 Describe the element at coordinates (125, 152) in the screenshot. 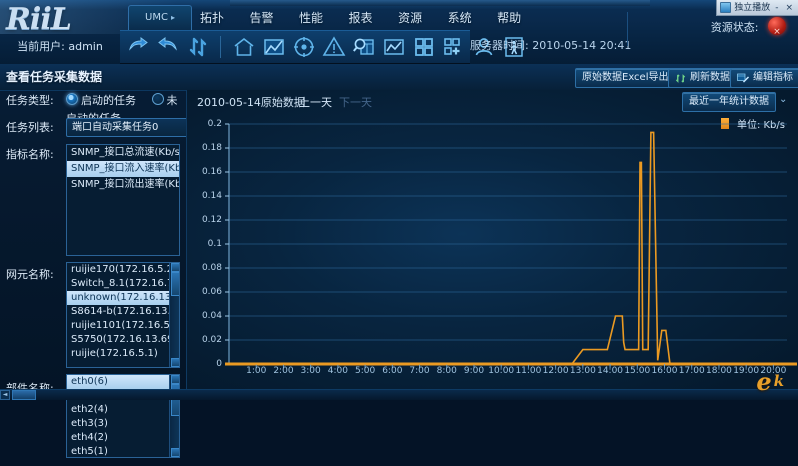

I see `list-item: SNMP_接口总流速(Kb/s)` at that location.